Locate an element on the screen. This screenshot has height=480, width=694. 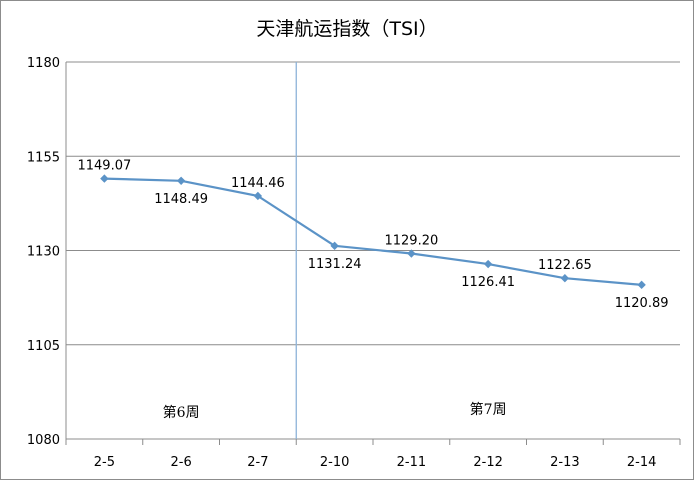
week-labels: 第6周 第7周 is located at coordinates (335, 411).